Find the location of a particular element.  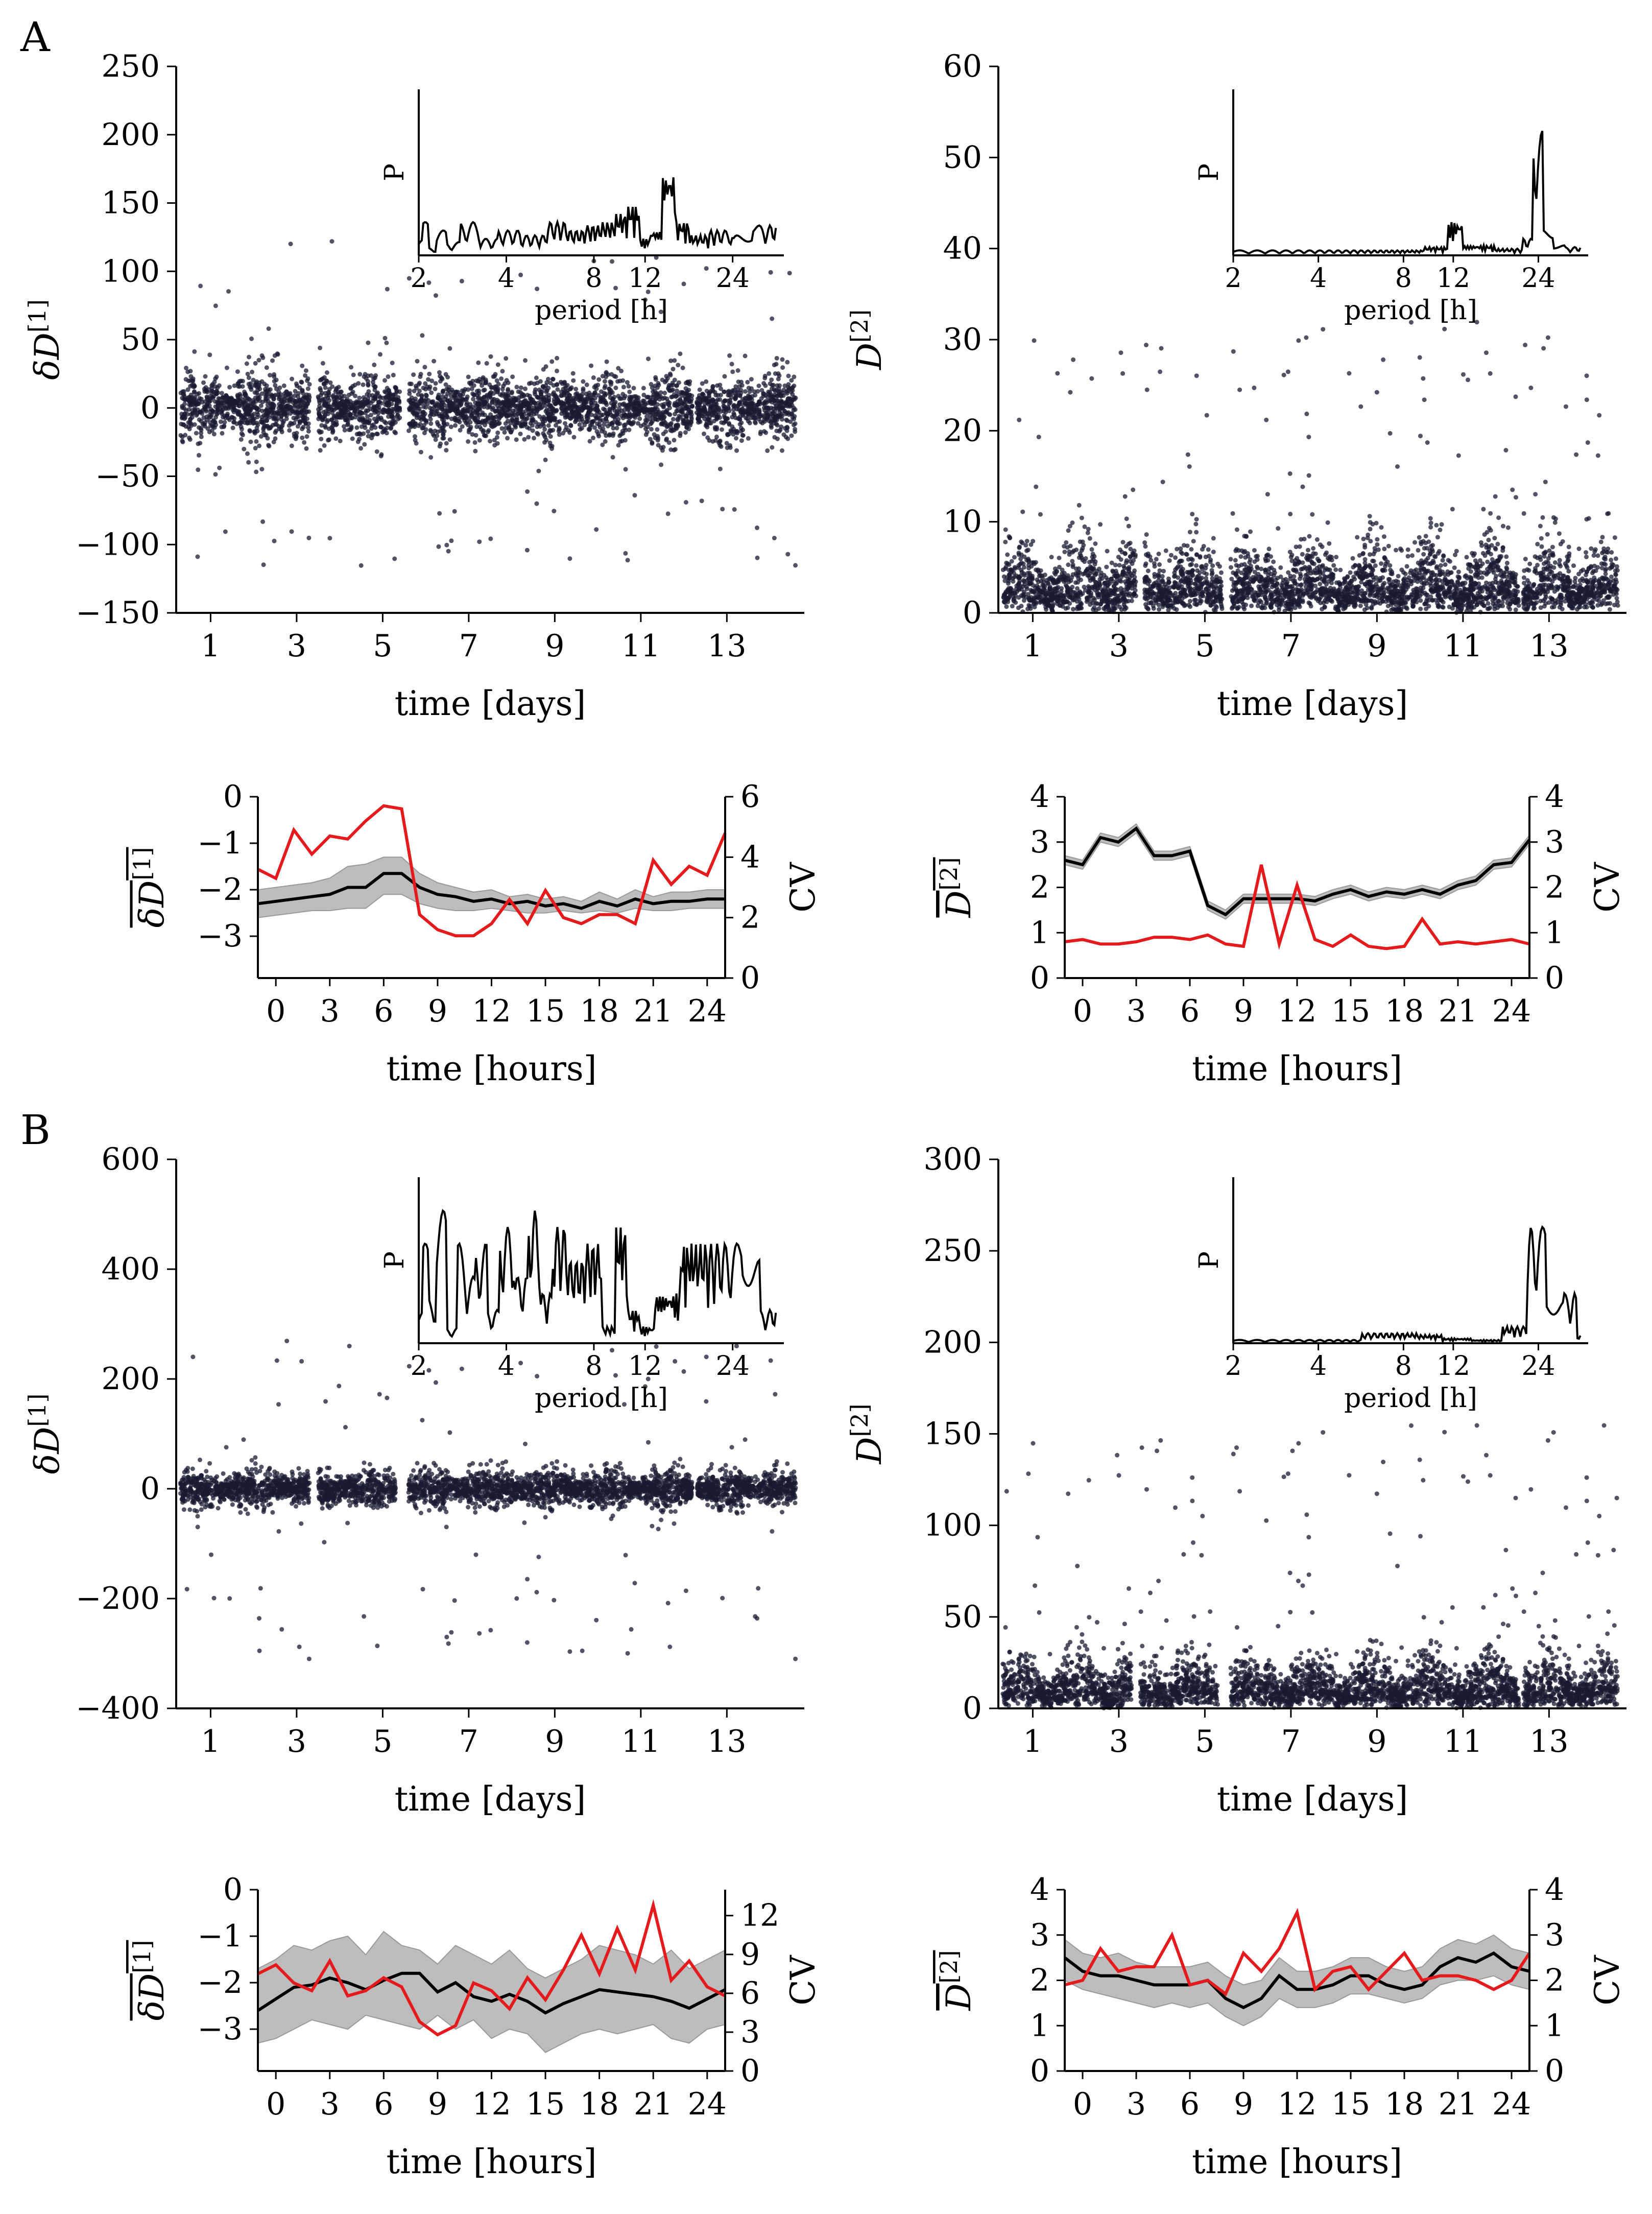

x-tick-label: 13 is located at coordinates (727, 646).